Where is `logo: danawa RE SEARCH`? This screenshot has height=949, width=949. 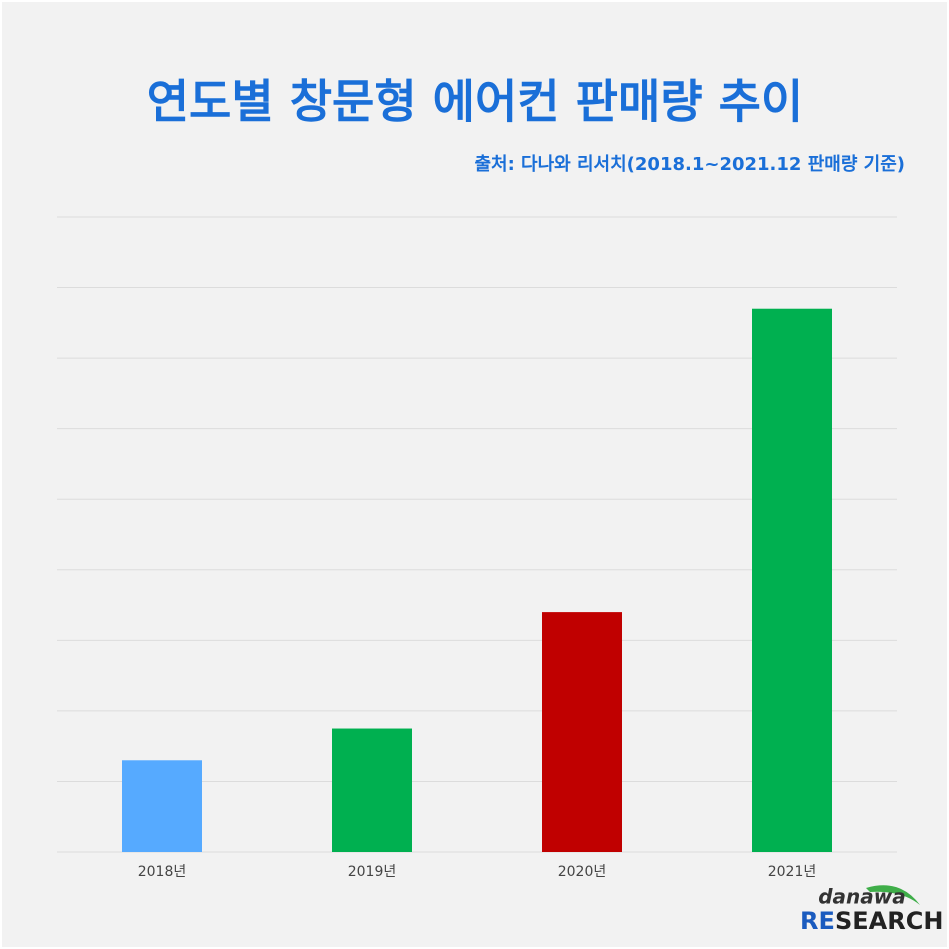 logo: danawa RE SEARCH is located at coordinates (871, 910).